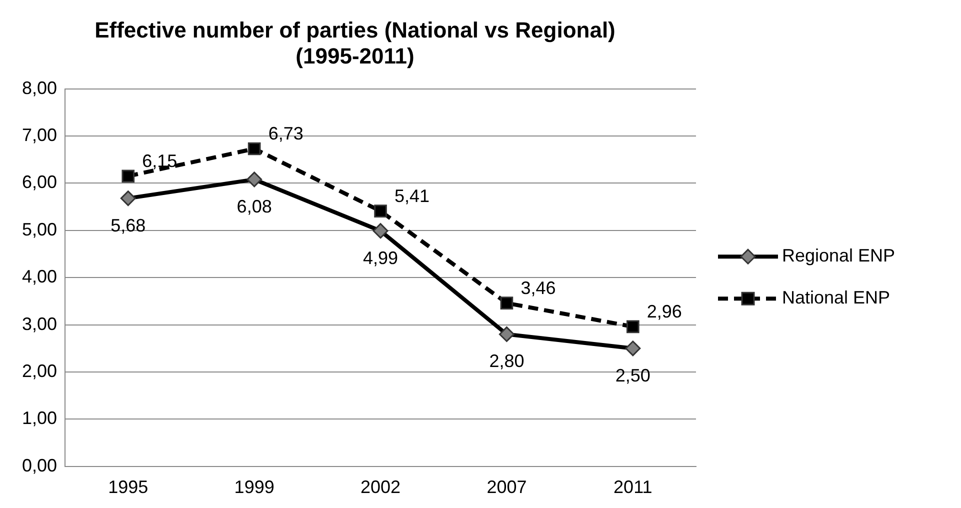 The width and height of the screenshot is (961, 508). Describe the element at coordinates (355, 43) in the screenshot. I see `chart-title: Effective number of parties (National vs Regional) (1995-2011)` at that location.